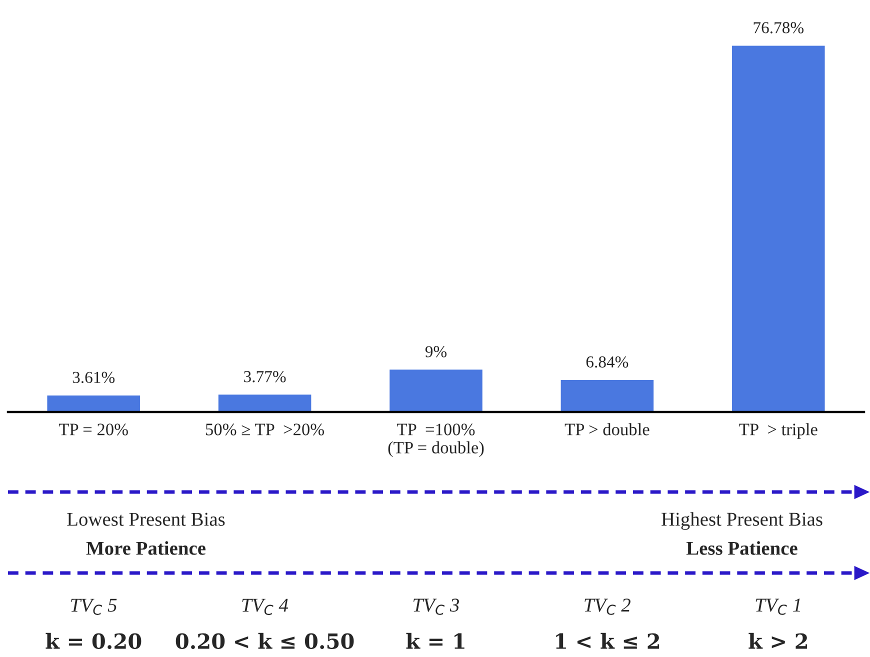 This screenshot has height=657, width=870. I want to click on text: TV$_{C}$ 2, so click(607, 606).